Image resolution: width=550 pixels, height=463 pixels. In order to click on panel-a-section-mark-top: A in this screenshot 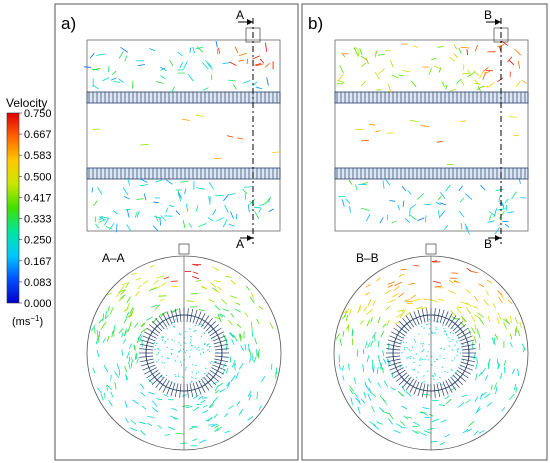, I will do `click(240, 15)`.